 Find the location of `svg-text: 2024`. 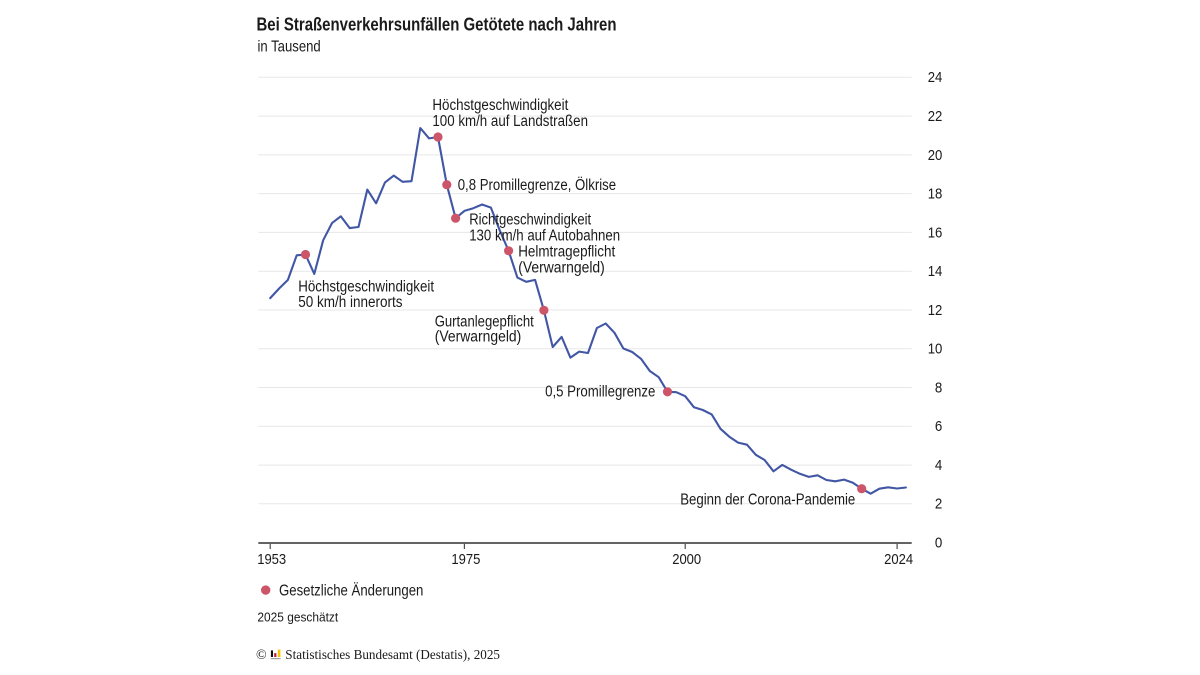

svg-text: 2024 is located at coordinates (898, 559).